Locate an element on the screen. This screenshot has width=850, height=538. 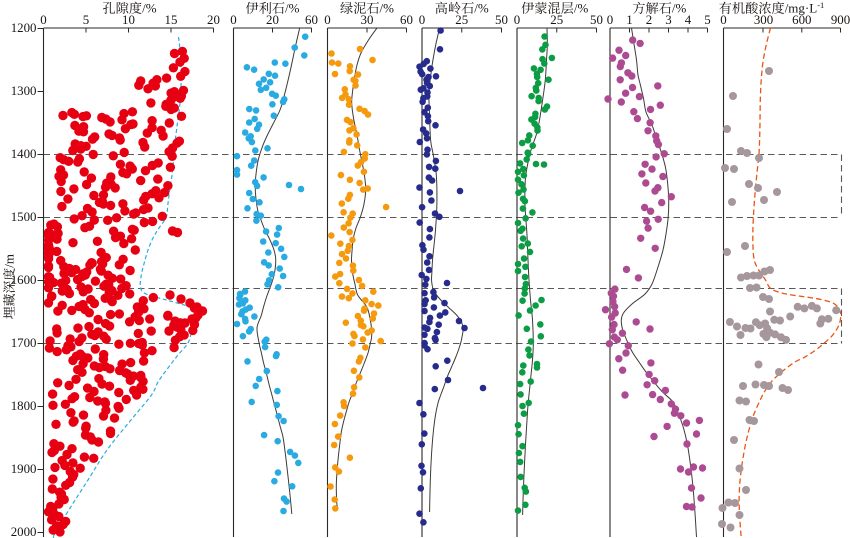
svg-text: 3 is located at coordinates (668, 20).